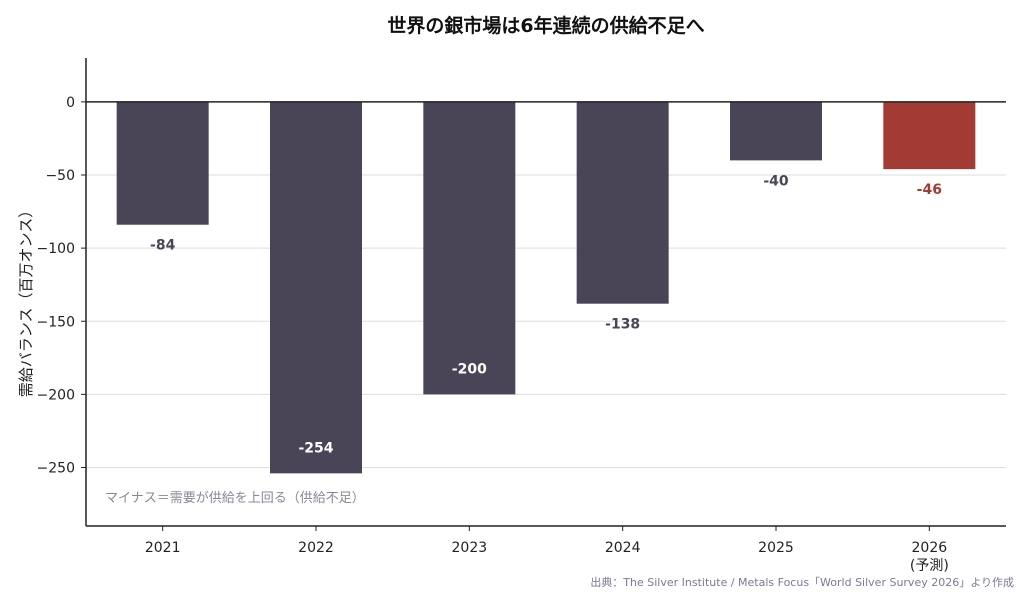 The height and width of the screenshot is (592, 1024). I want to click on y-tick-label: −200, so click(56, 395).